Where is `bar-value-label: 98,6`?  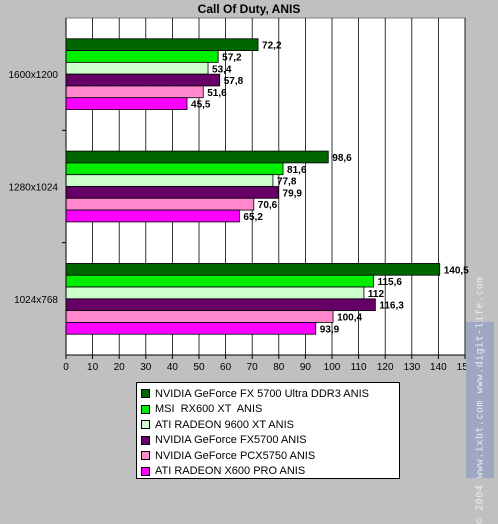 bar-value-label: 98,6 is located at coordinates (342, 158).